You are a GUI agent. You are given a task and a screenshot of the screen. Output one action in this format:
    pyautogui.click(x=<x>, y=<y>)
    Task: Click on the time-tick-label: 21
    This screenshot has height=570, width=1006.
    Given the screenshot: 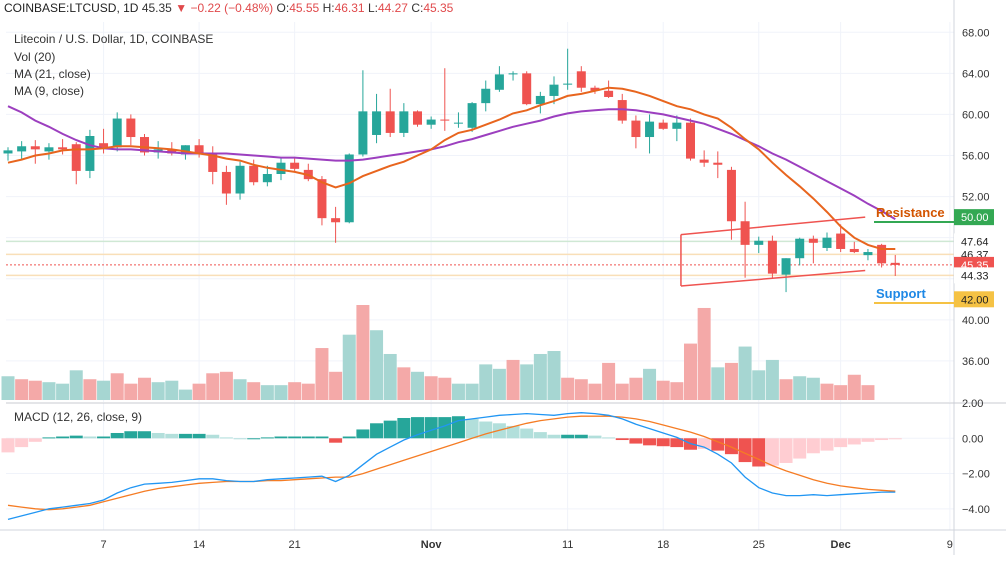 What is the action you would take?
    pyautogui.click(x=295, y=545)
    